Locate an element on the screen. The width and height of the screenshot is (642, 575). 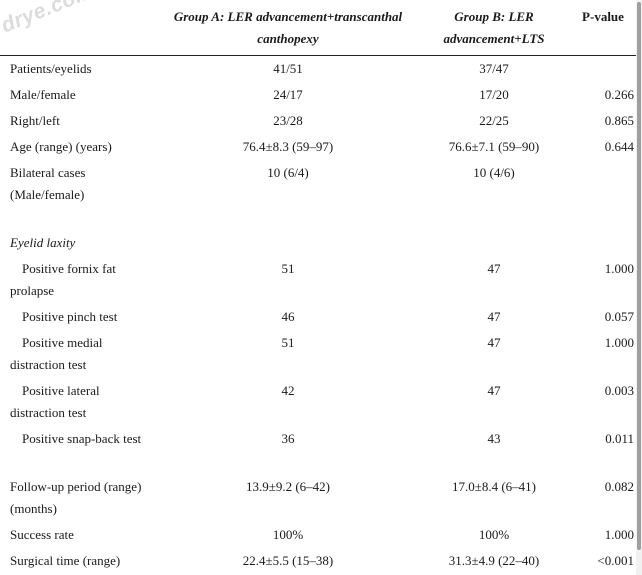
p-value: <0.001 is located at coordinates (615, 560).